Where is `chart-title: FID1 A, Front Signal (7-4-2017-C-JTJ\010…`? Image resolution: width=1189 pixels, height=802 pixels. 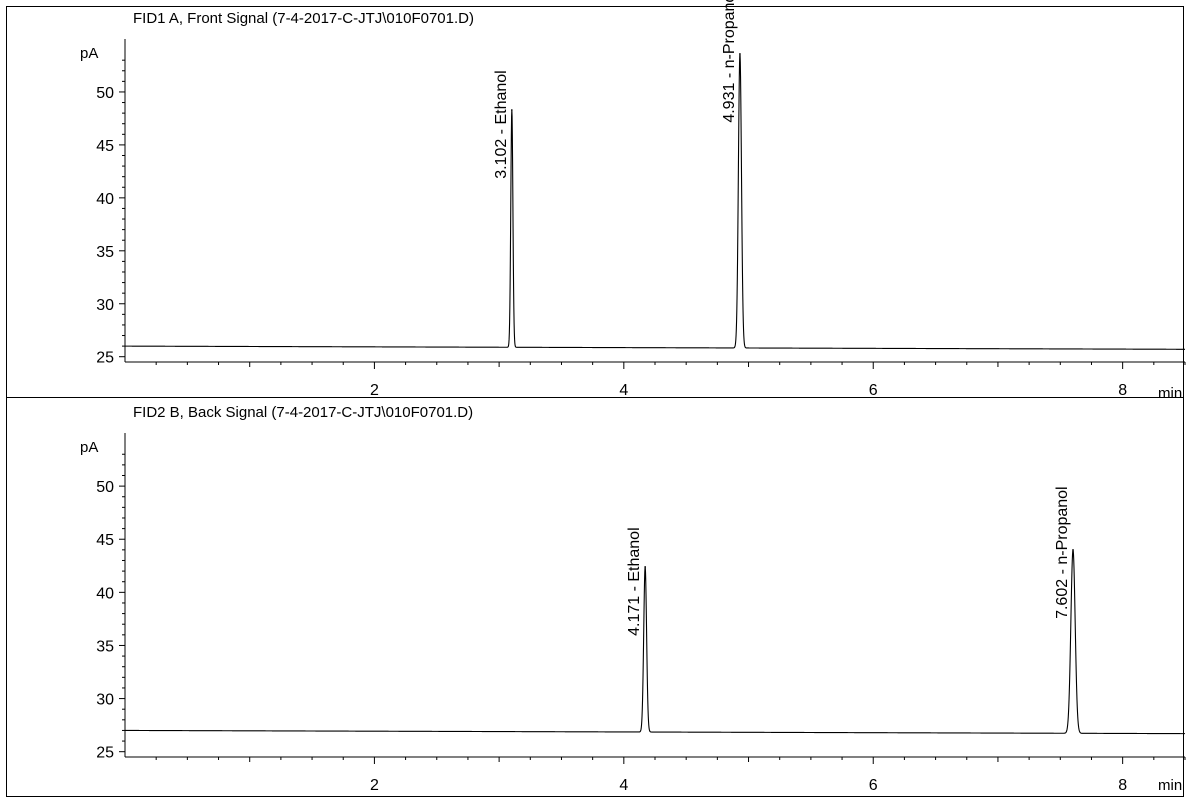 chart-title: FID1 A, Front Signal (7-4-2017-C-JTJ\010… is located at coordinates (303, 18).